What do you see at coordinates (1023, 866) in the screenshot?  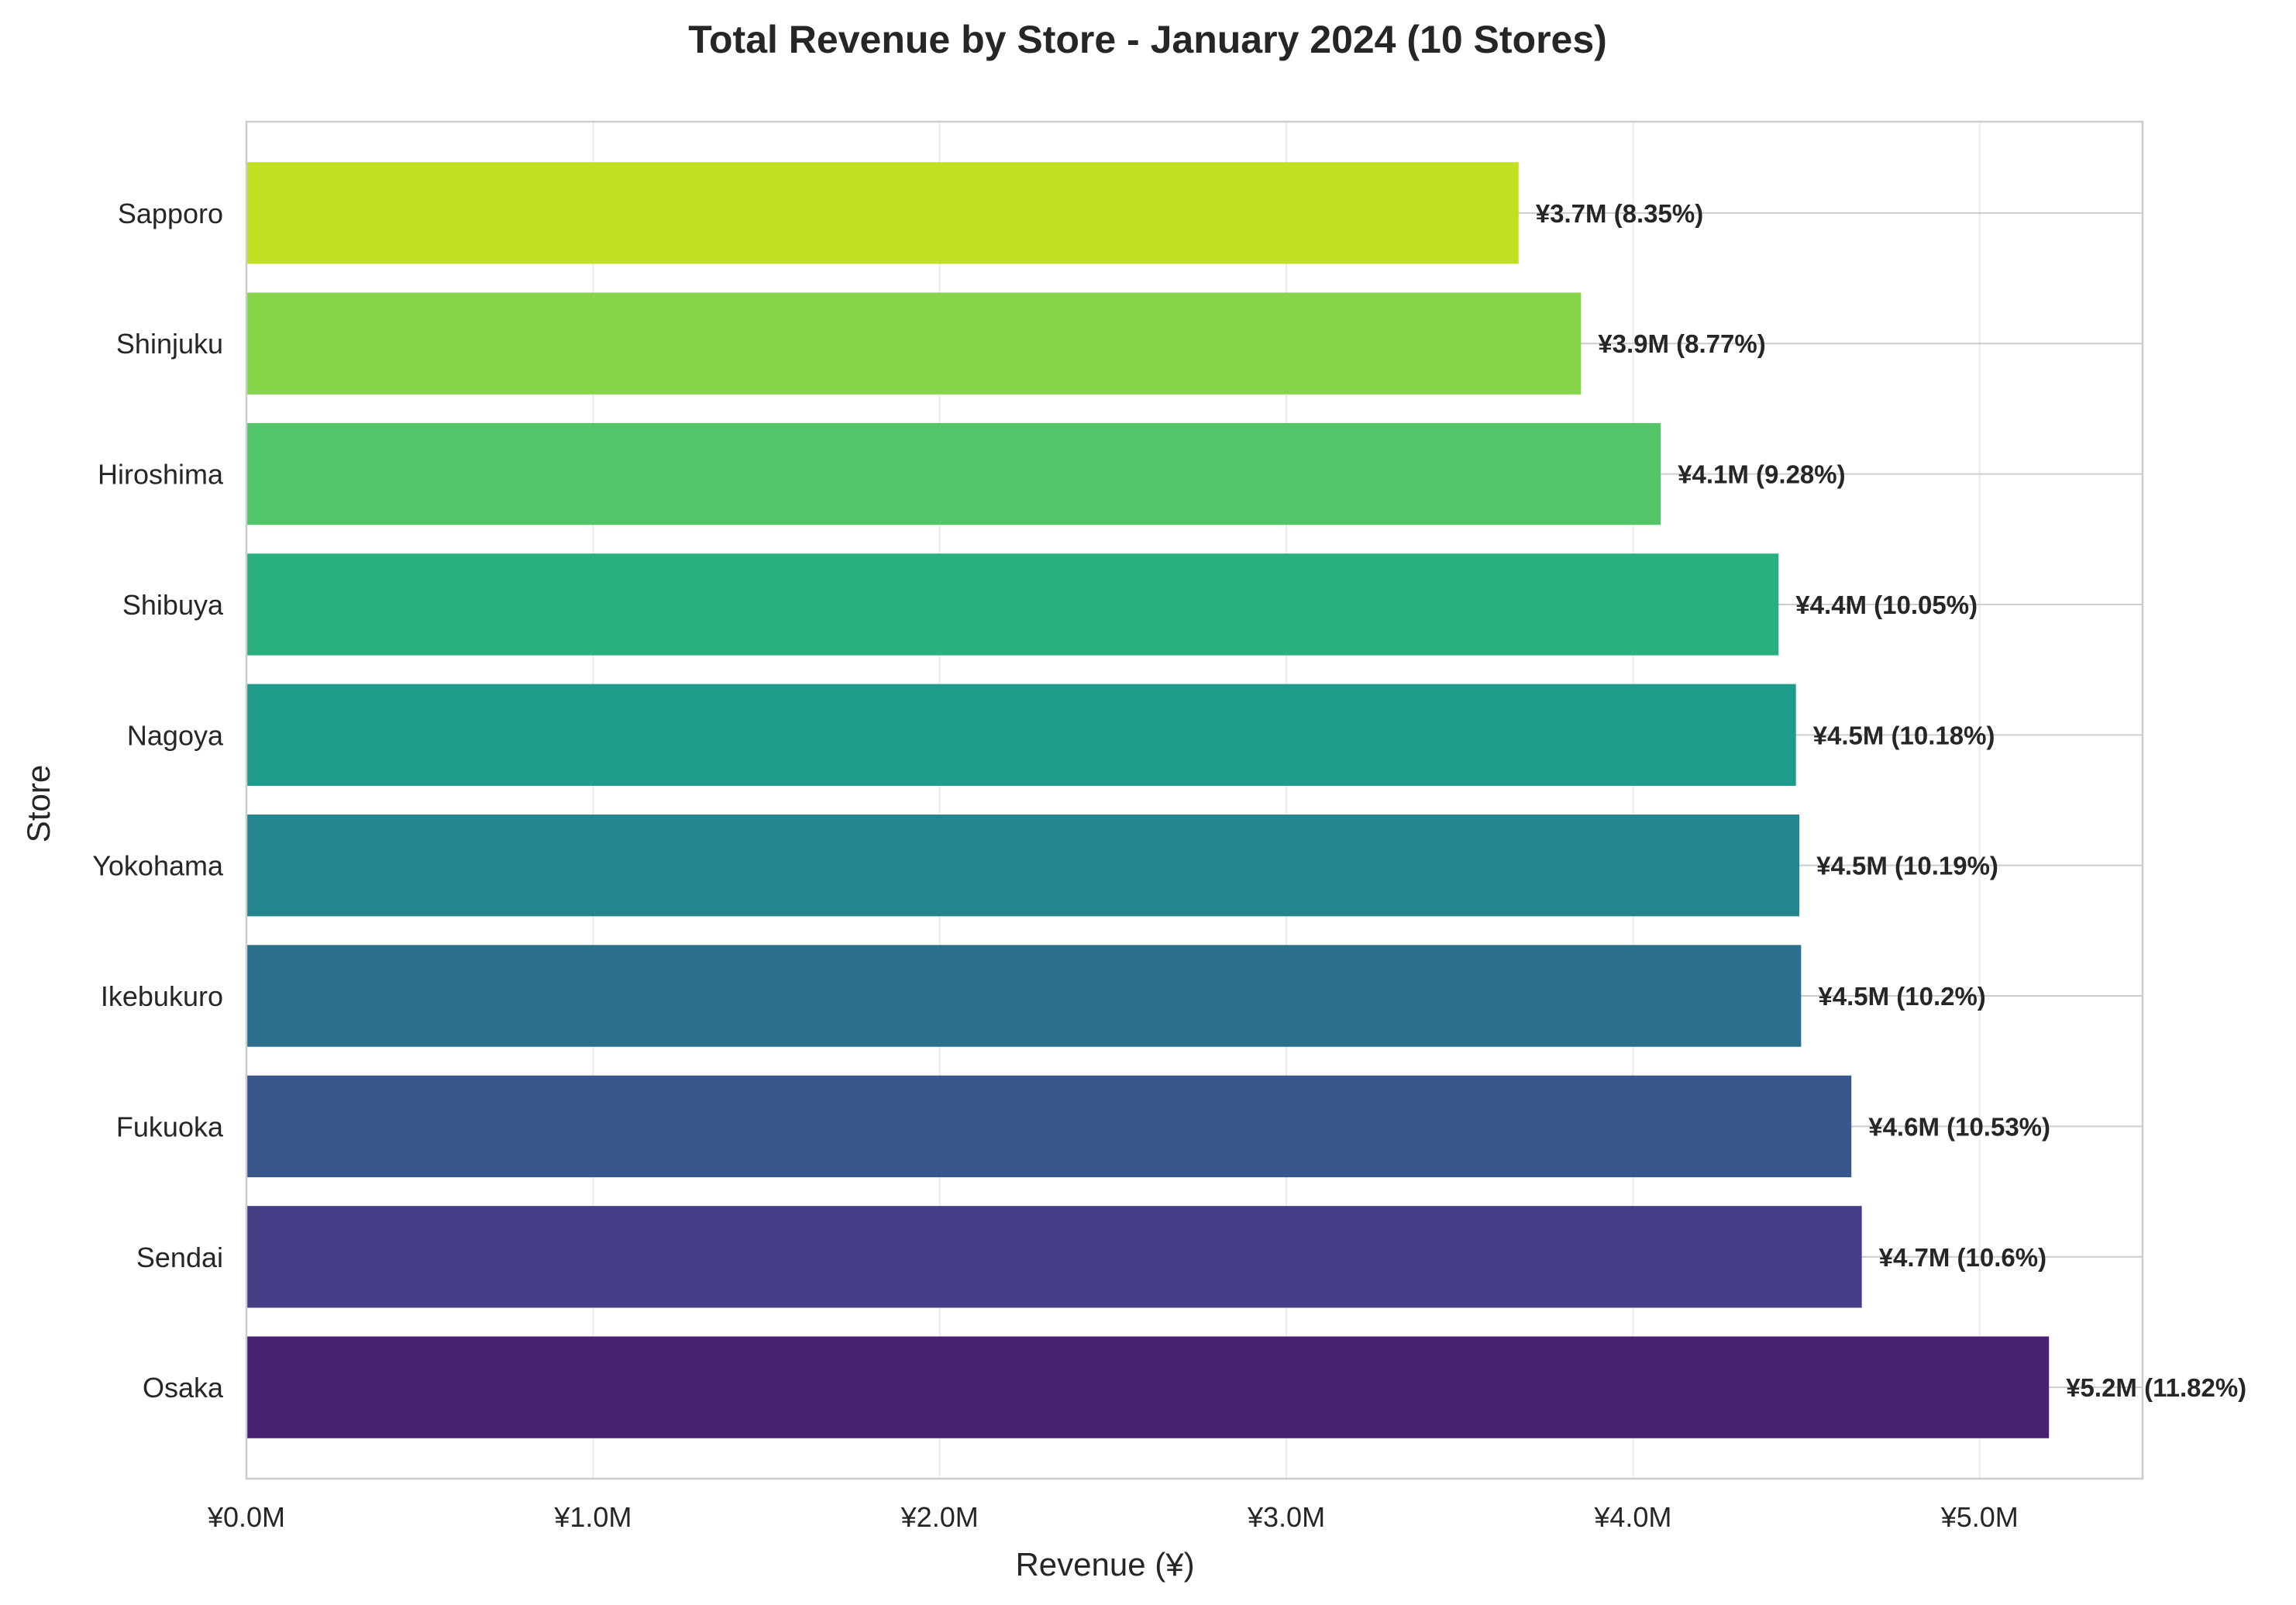 I see `bar-yokohama` at bounding box center [1023, 866].